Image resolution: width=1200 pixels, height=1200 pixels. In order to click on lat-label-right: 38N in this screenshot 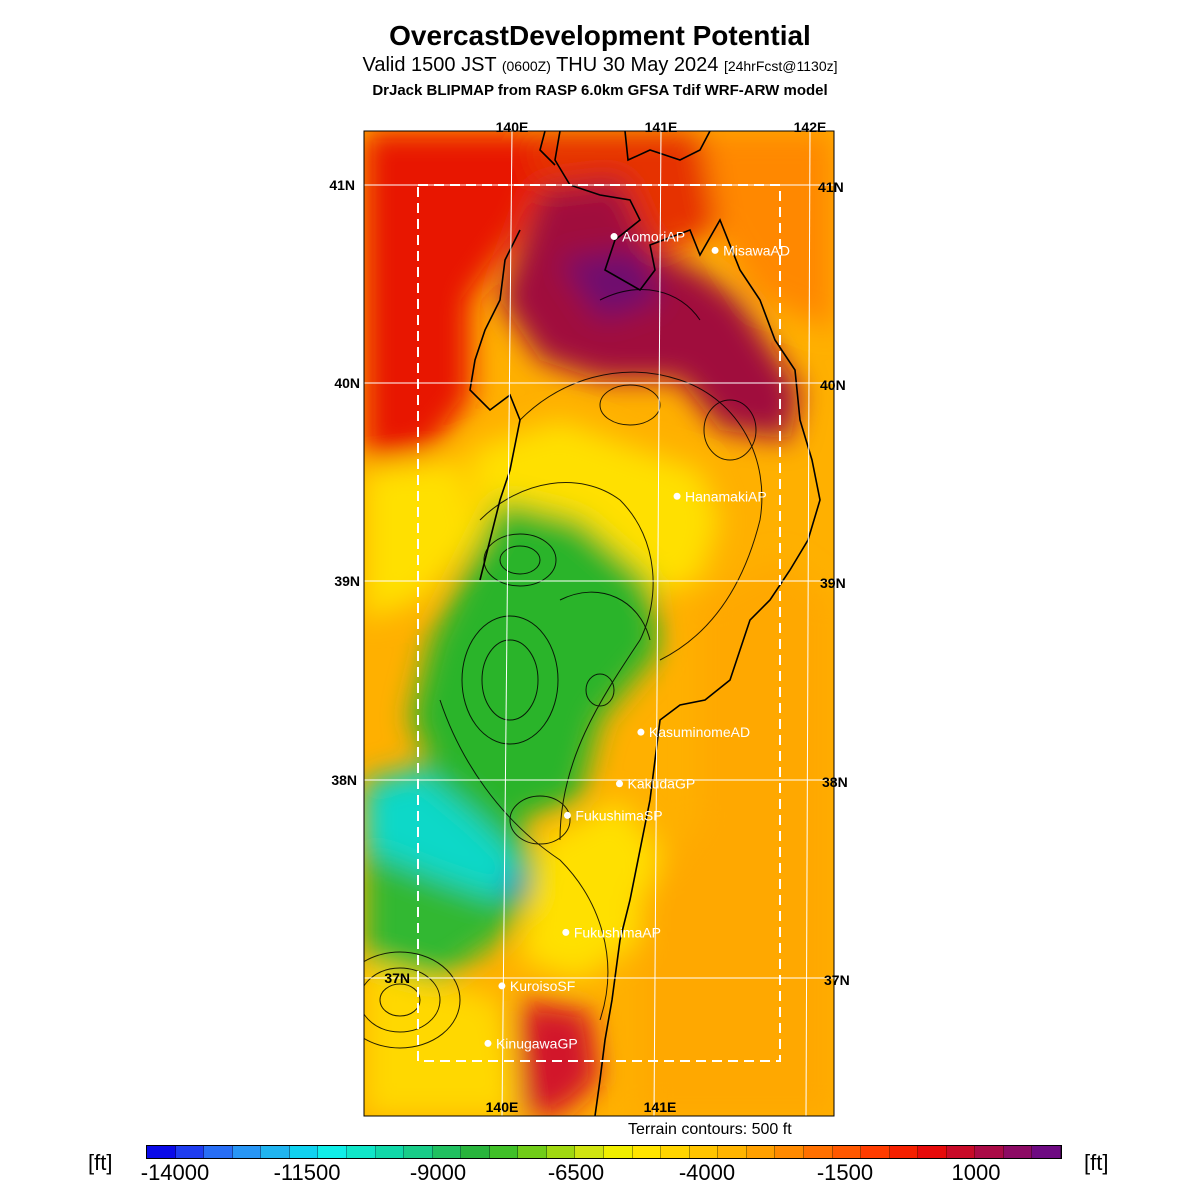, I will do `click(835, 782)`.